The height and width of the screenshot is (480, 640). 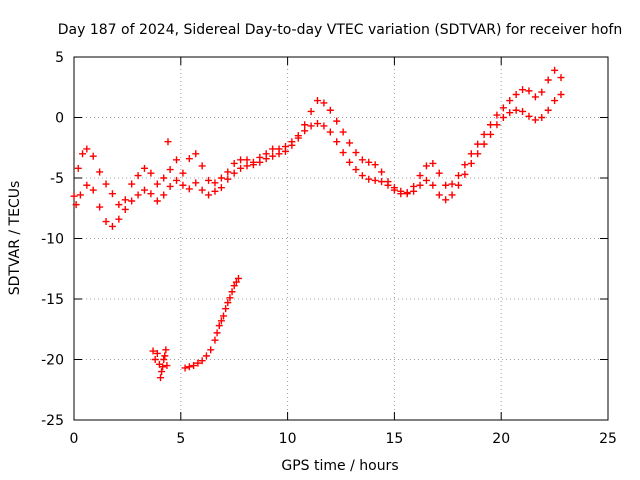 I want to click on series-isolated, so click(x=168, y=142).